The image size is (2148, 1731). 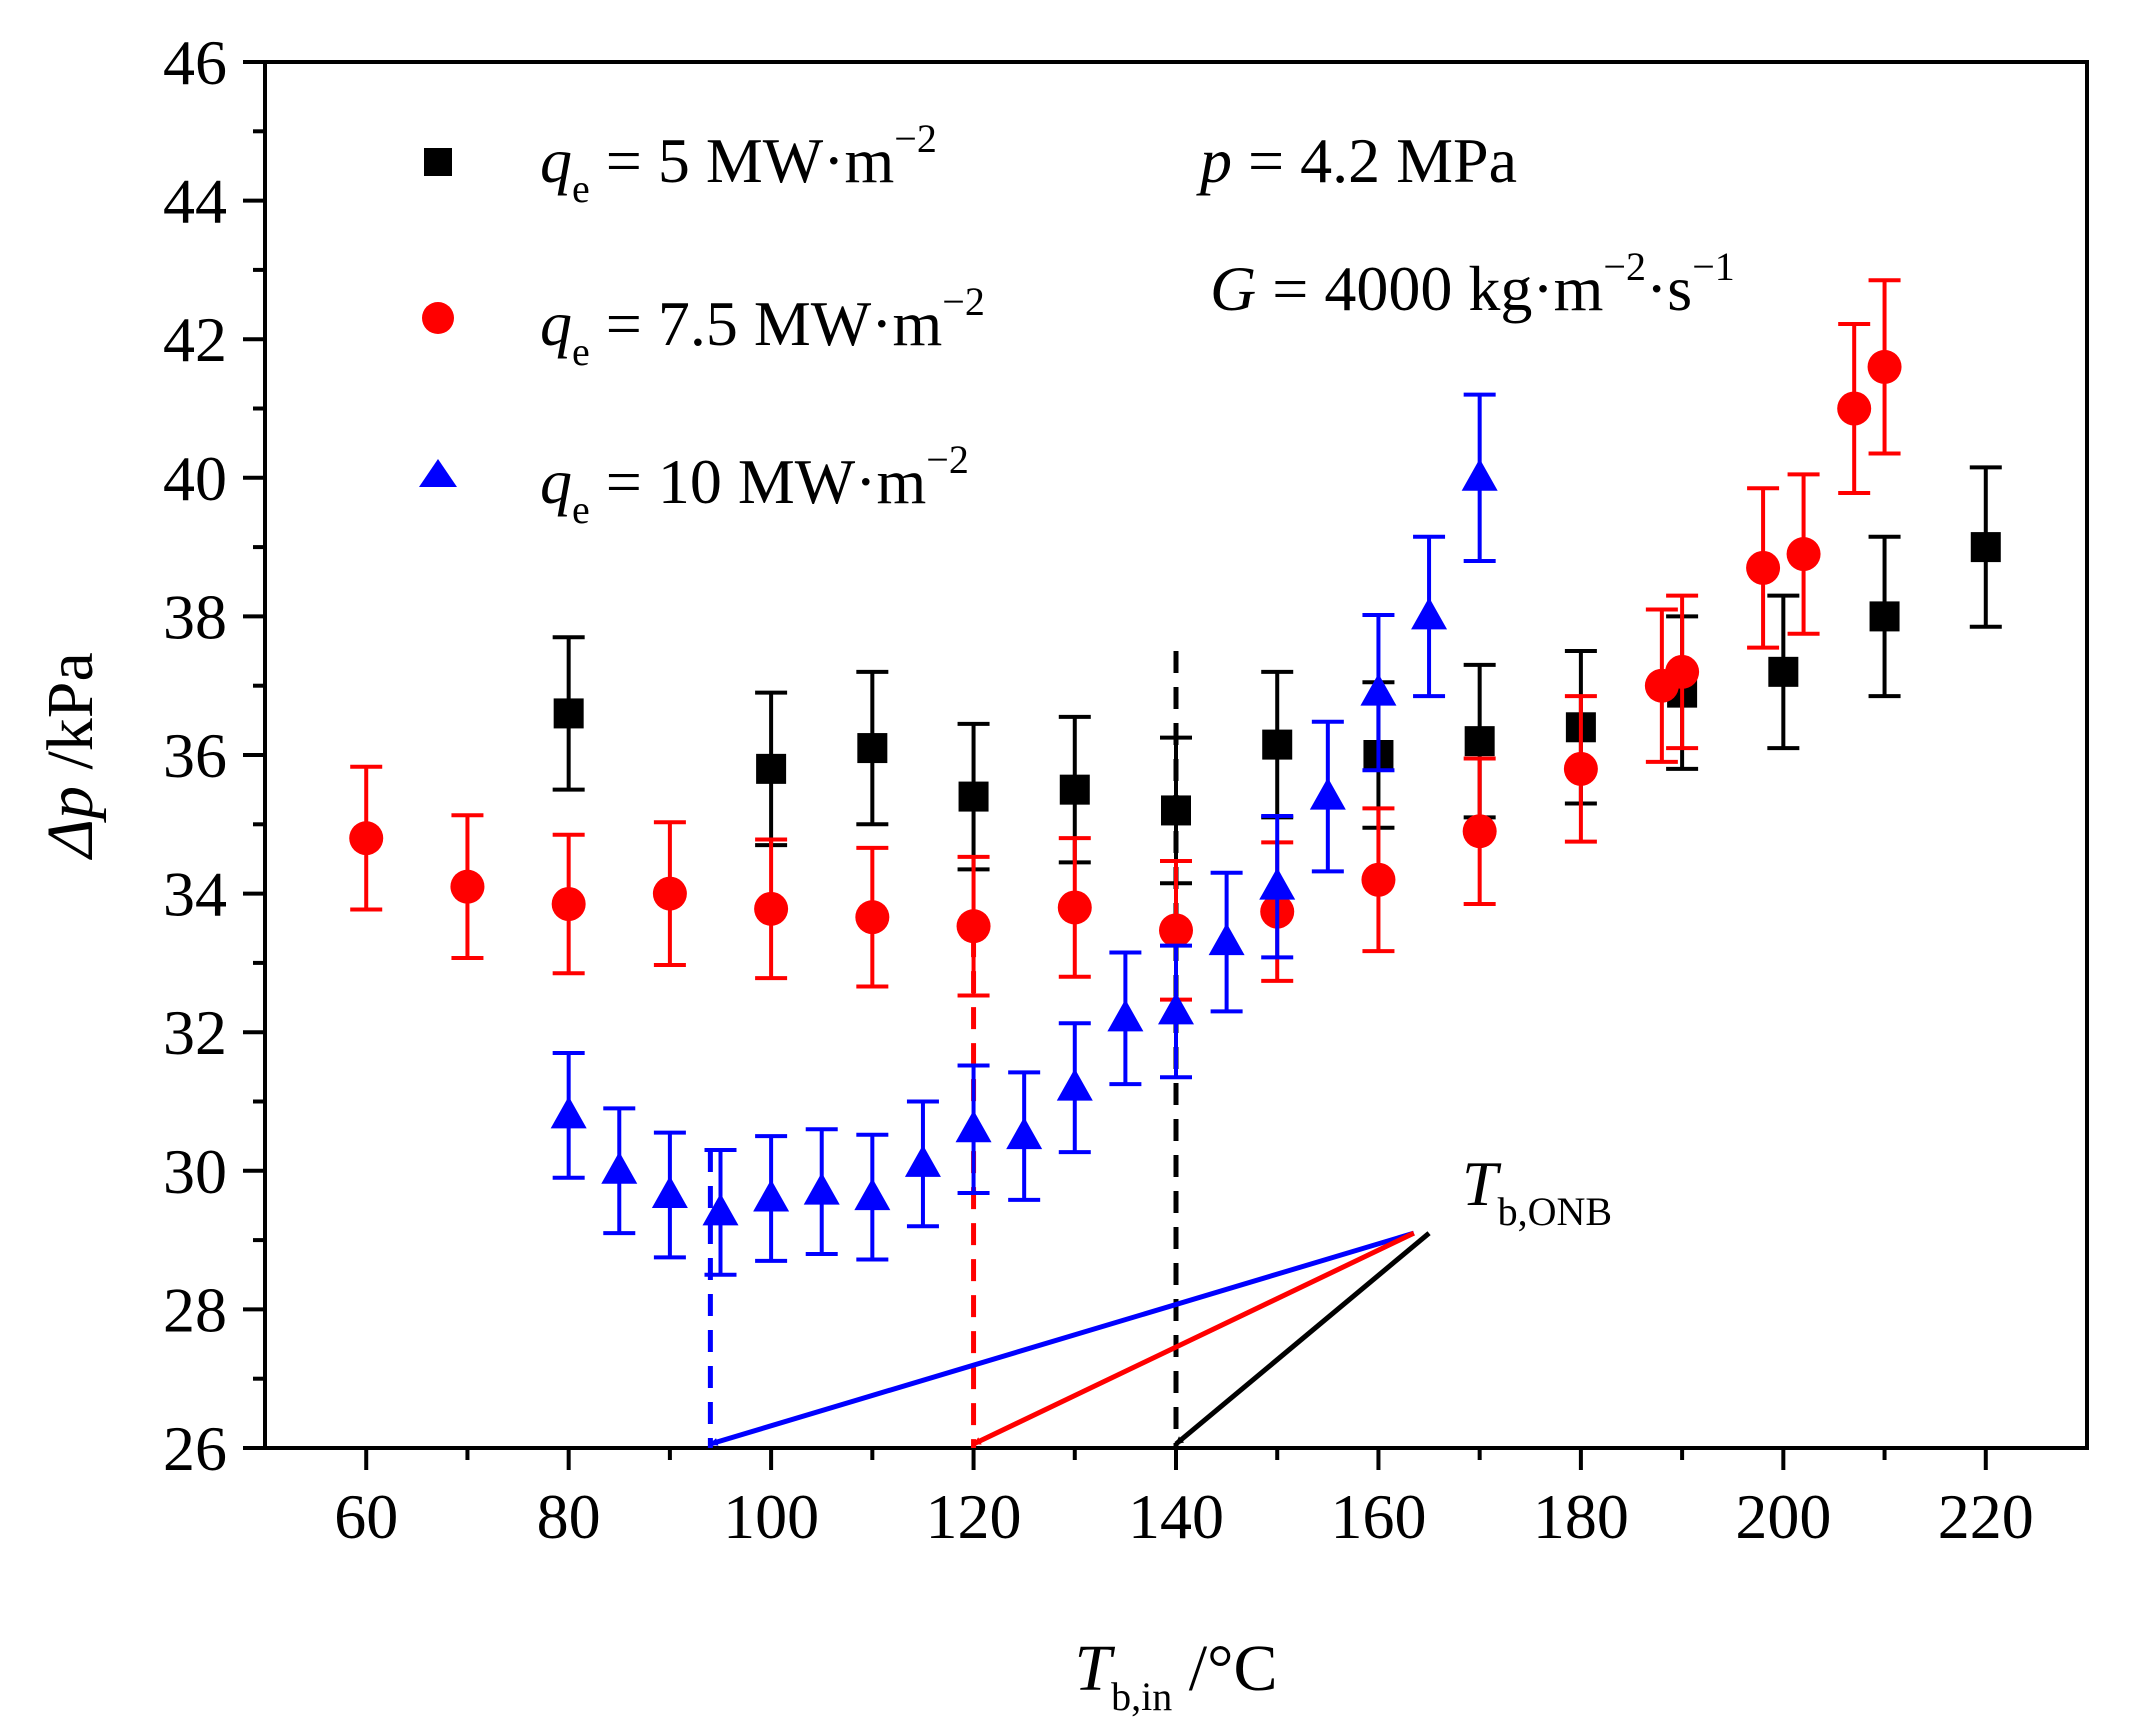 What do you see at coordinates (195, 339) in the screenshot?
I see `y-tick-label: 42` at bounding box center [195, 339].